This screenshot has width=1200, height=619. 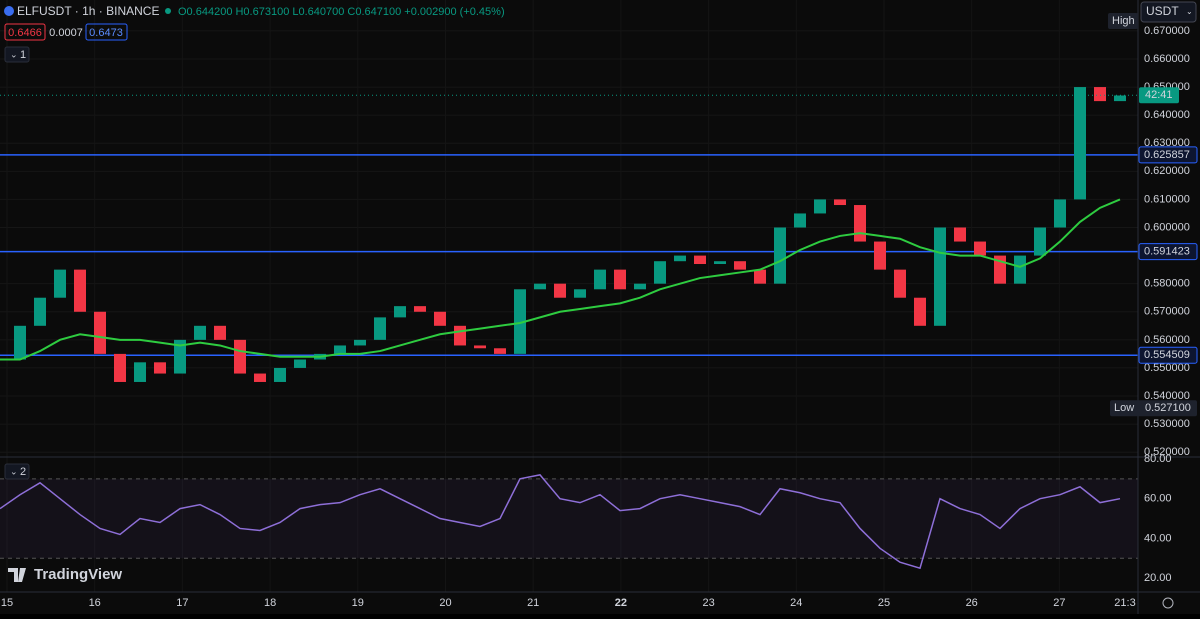 What do you see at coordinates (1168, 408) in the screenshot?
I see `low-label: 0.527100` at bounding box center [1168, 408].